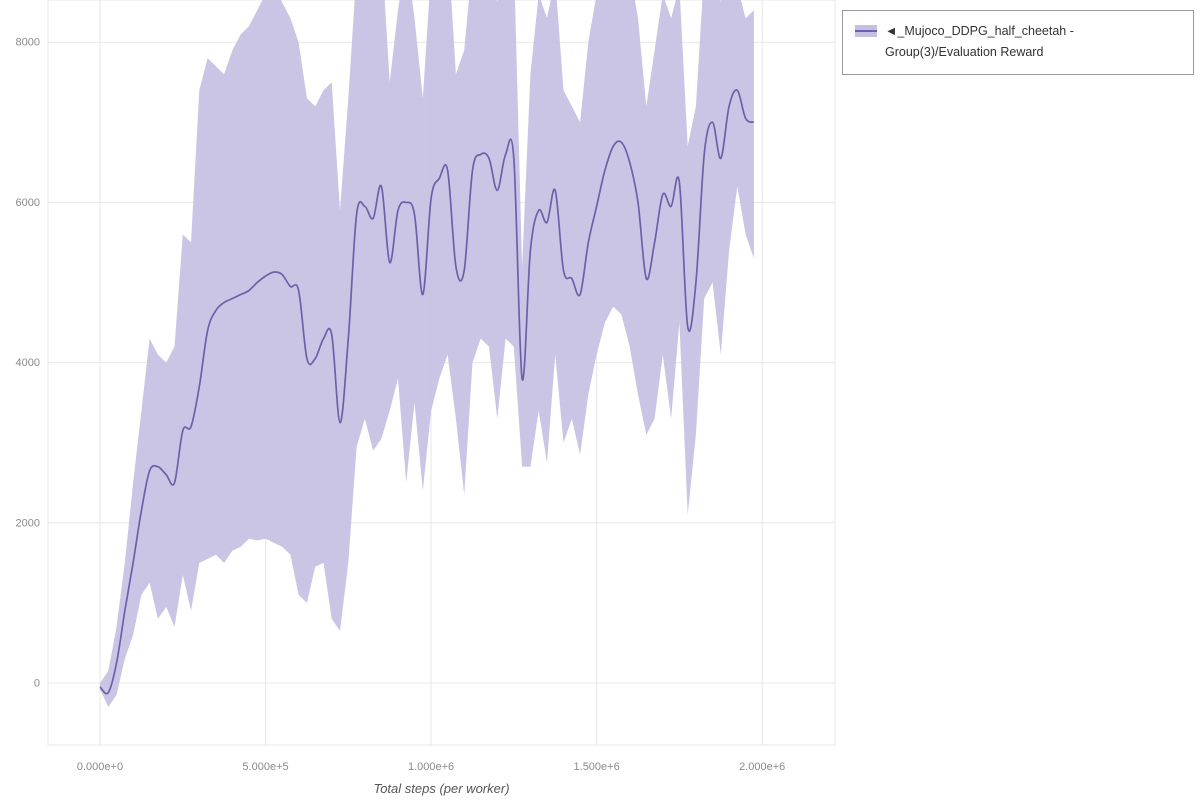  What do you see at coordinates (100, 767) in the screenshot?
I see `x-tick-label: 0.000e+0` at bounding box center [100, 767].